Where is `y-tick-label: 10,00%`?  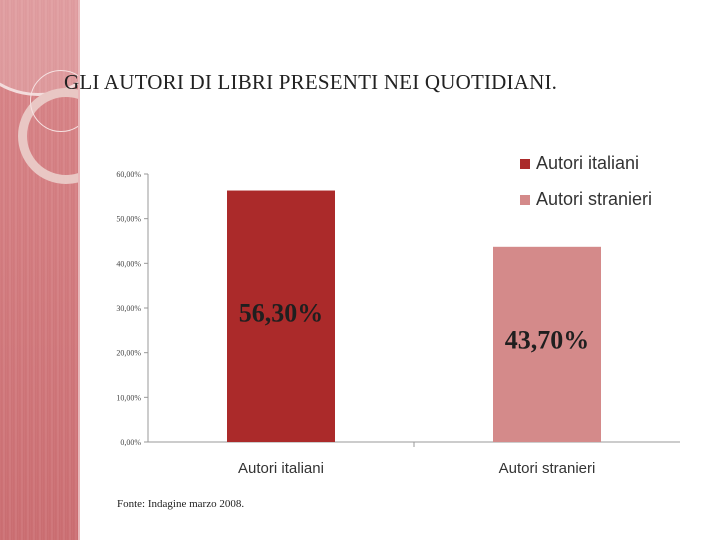
y-tick-label: 10,00% is located at coordinates (128, 397).